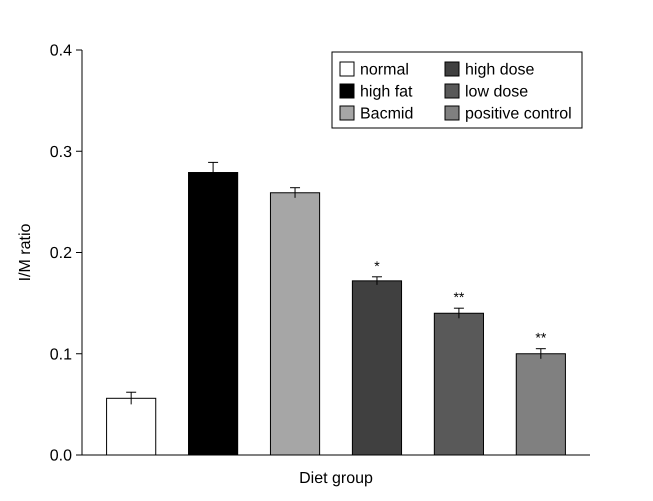  I want to click on y-tick-label: 0.1, so click(61, 355).